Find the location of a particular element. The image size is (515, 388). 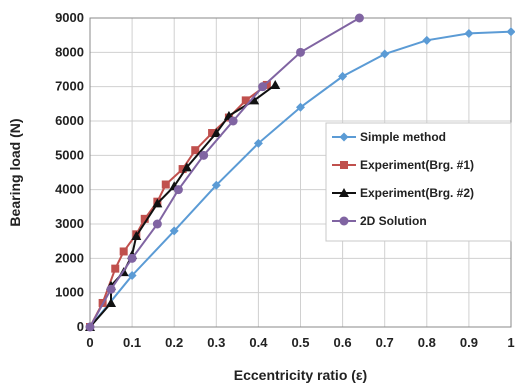

x-axis-title: Eccentricity ratio (ε) is located at coordinates (300, 375).